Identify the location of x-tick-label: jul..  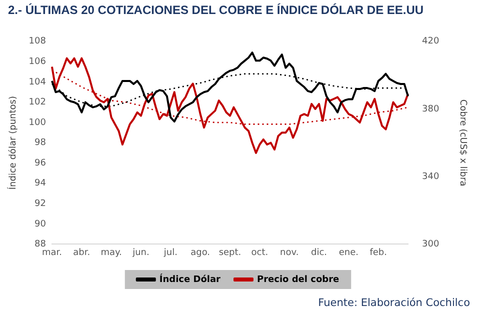
(170, 253).